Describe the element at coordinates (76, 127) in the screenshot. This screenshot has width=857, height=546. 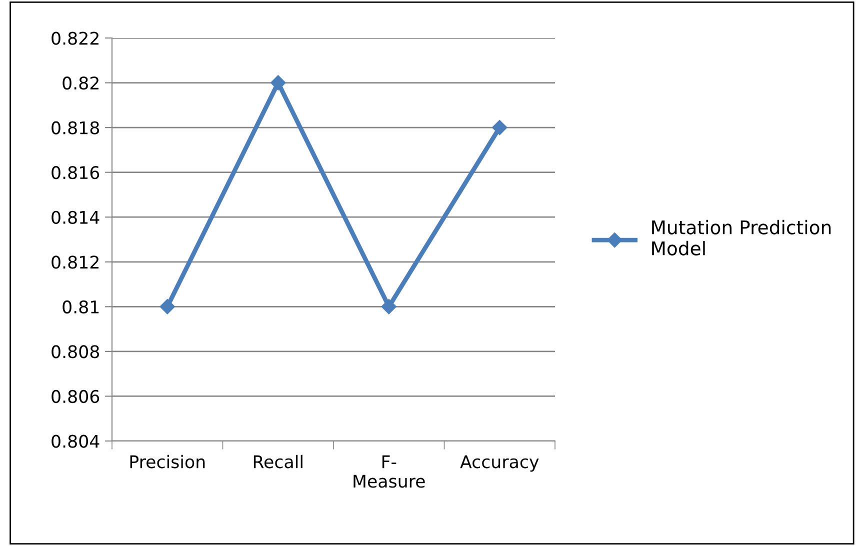
I see `y-tick-label: 0.818` at that location.